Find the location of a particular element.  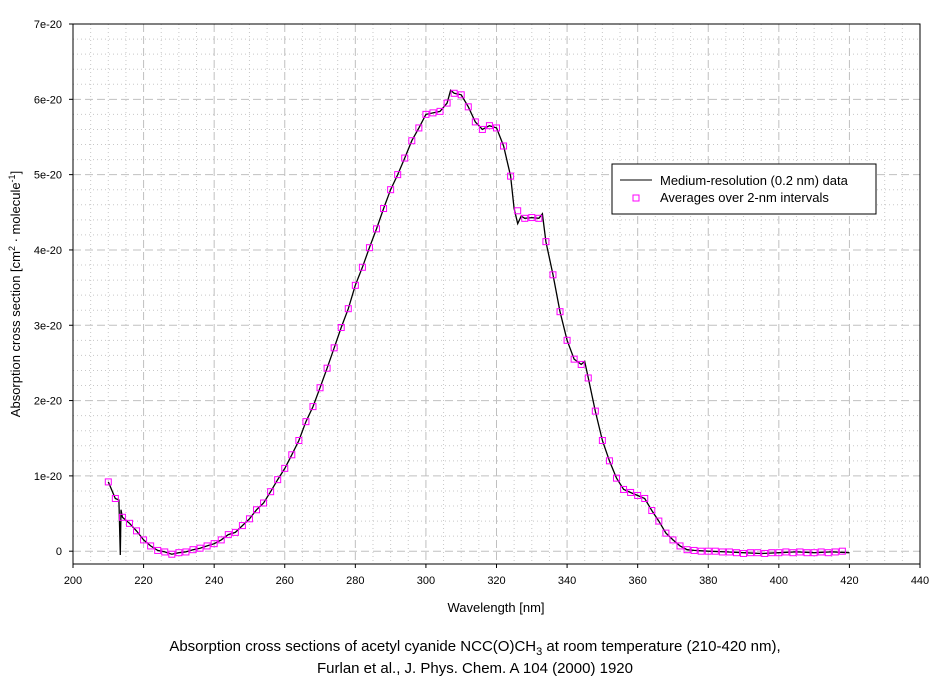

x-tick-label: 240 is located at coordinates (214, 581).